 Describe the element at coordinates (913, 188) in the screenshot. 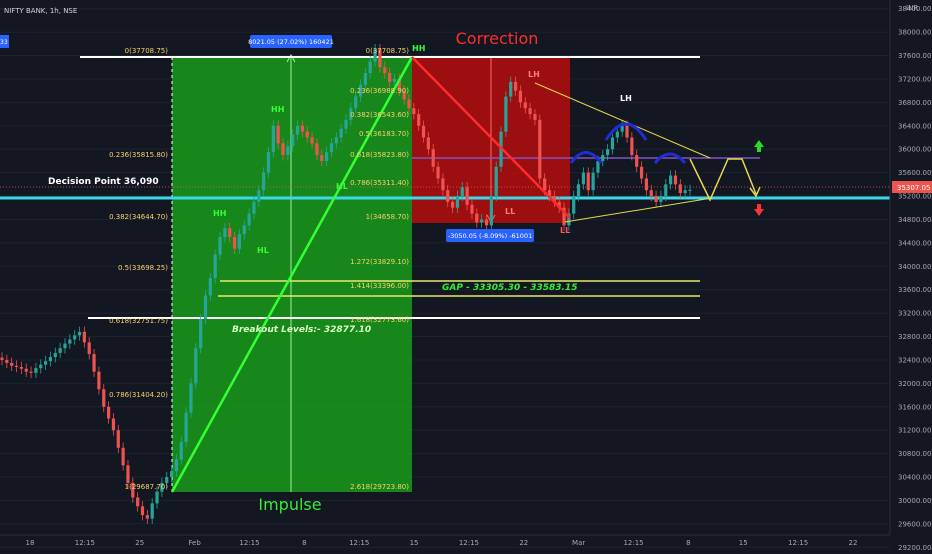

I see `current-price-text: 35307.05` at that location.